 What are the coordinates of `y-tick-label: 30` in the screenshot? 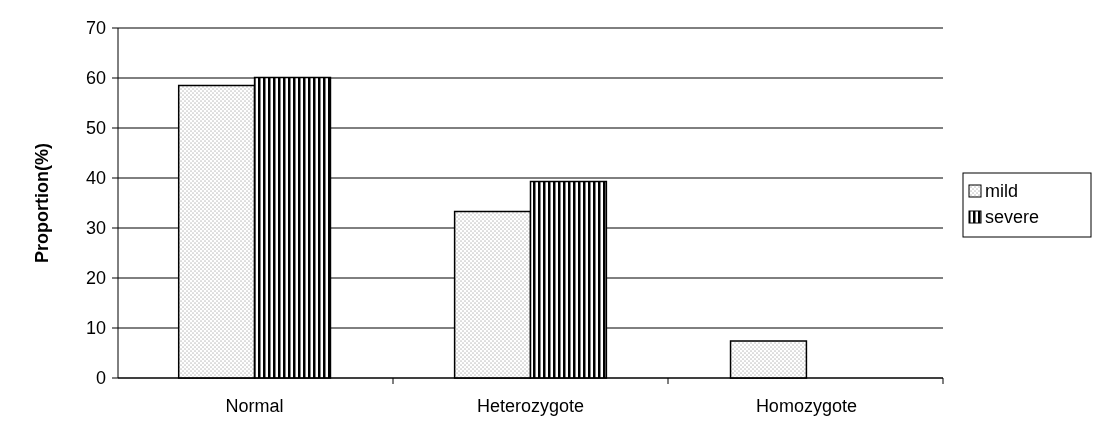 It's located at (95, 228).